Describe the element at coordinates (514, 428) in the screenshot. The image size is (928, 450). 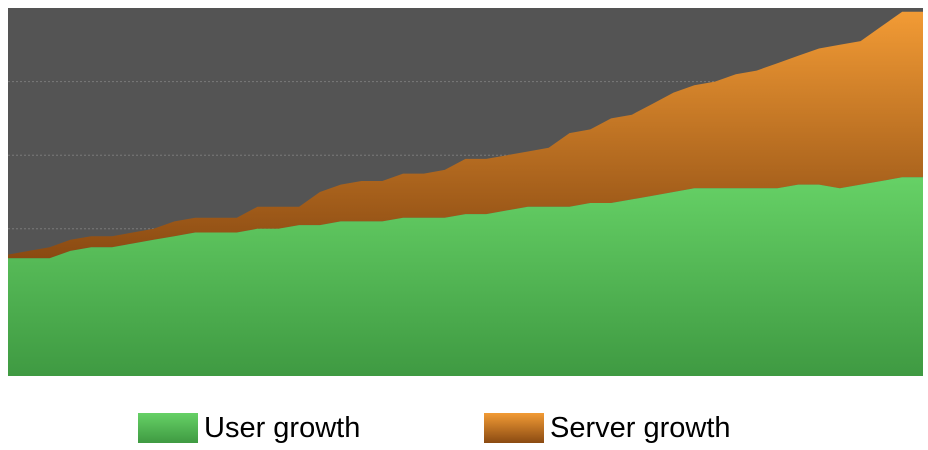
I see `legend-swatch-server-growth` at that location.